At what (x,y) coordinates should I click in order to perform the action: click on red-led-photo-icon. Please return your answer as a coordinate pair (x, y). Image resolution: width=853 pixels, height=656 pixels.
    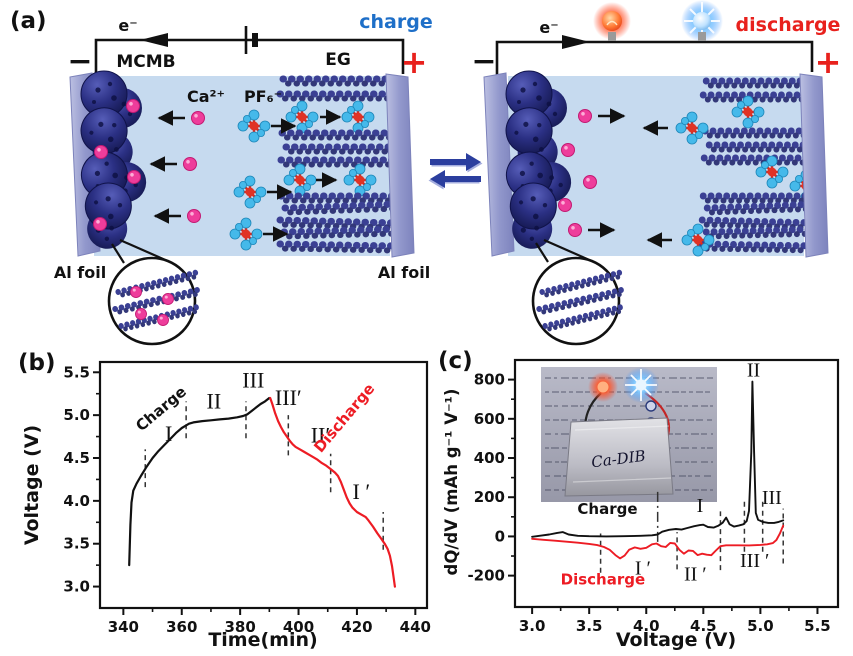
    Looking at the image, I should click on (603, 387).